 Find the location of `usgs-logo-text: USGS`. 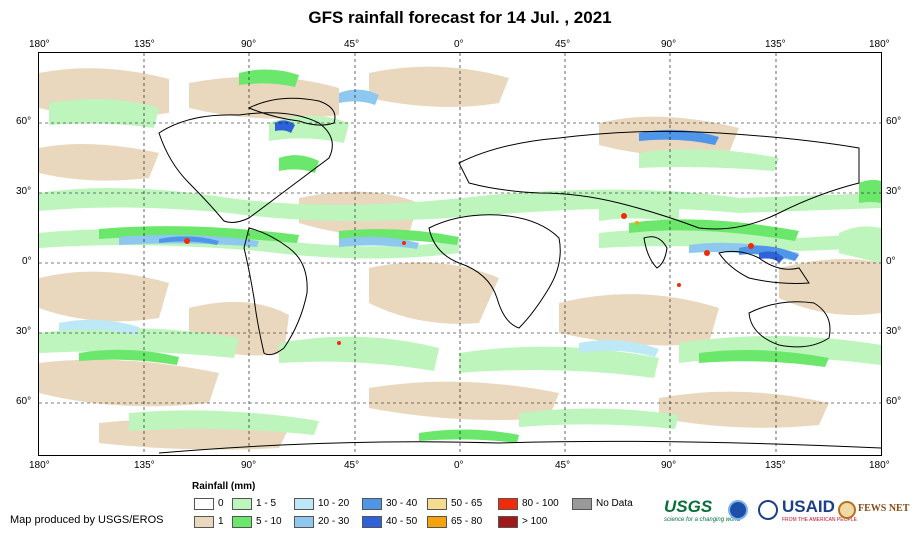

usgs-logo-text: USGS is located at coordinates (688, 506).